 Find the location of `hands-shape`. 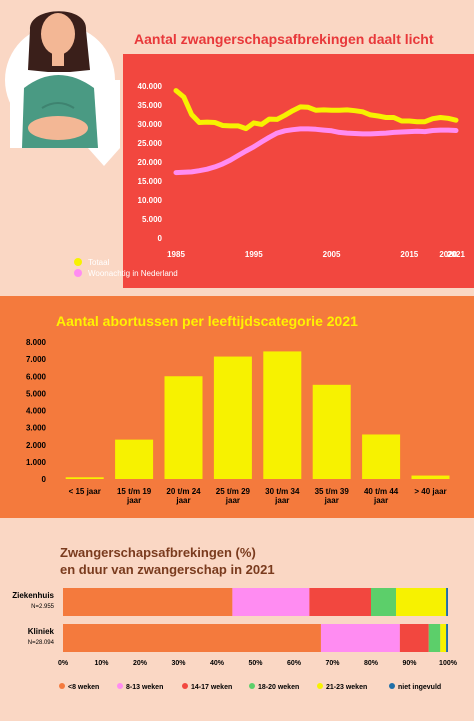

hands-shape is located at coordinates (58, 128).